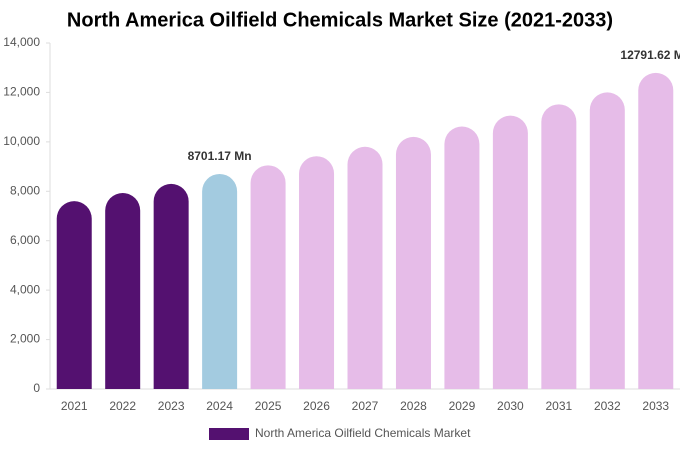  What do you see at coordinates (122, 406) in the screenshot?
I see `x-tick-label: 2022` at bounding box center [122, 406].